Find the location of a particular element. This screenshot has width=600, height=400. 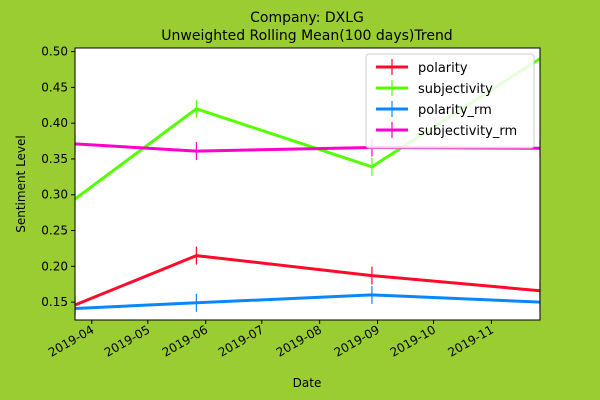

x-tick-label: 2019-08 is located at coordinates (299, 340).